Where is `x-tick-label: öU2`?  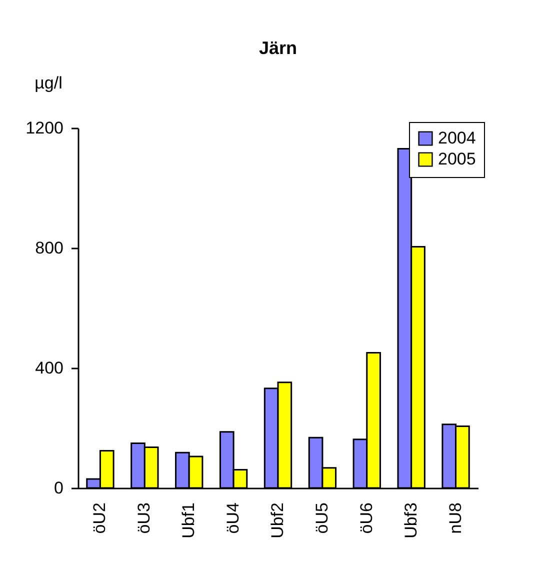 x-tick-label: öU2 is located at coordinates (100, 518).